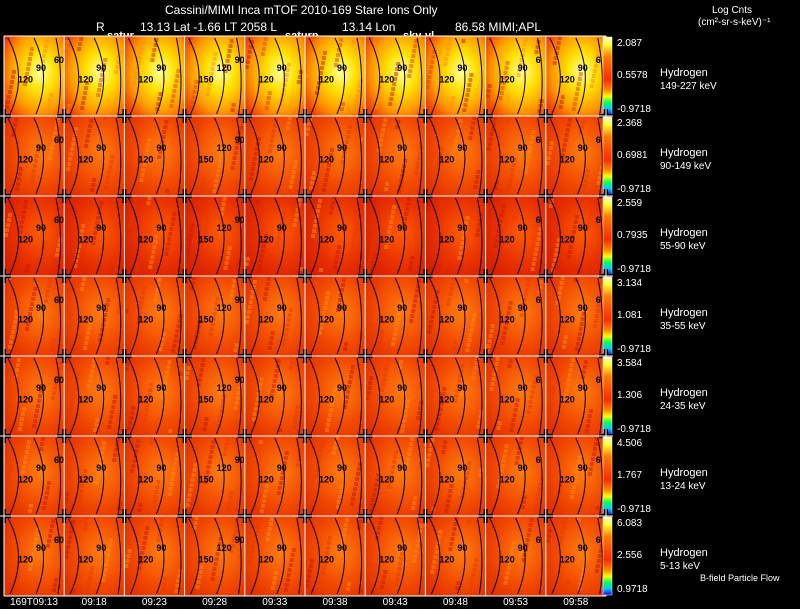 The height and width of the screenshot is (609, 800). Describe the element at coordinates (688, 86) in the screenshot. I see `energy-label: 149-227 keV` at that location.